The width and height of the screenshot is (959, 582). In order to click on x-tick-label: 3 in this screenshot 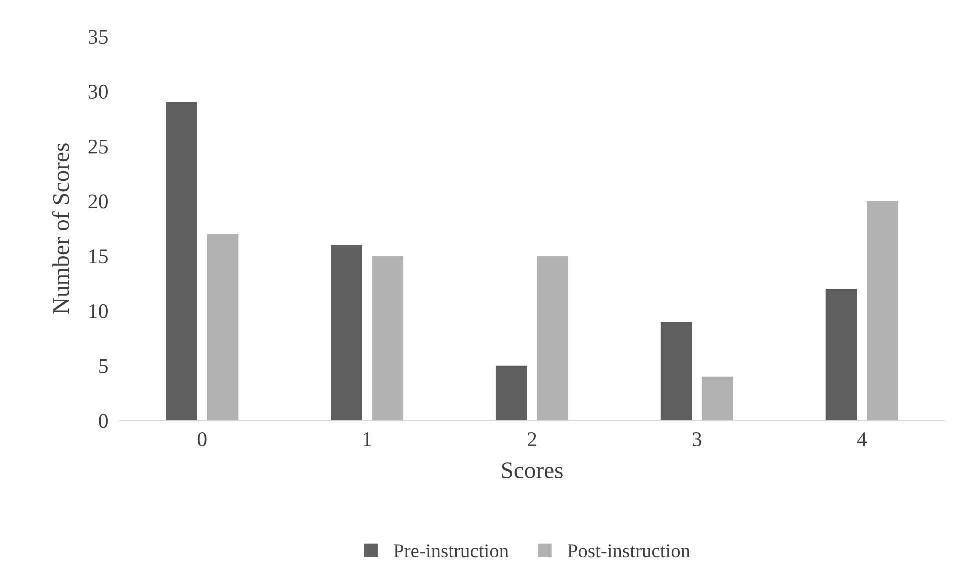, I will do `click(697, 439)`.